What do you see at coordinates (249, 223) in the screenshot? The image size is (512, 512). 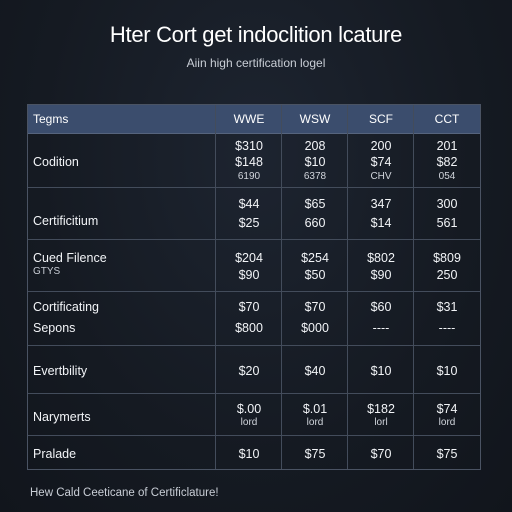 I see `table-cell: $25` at bounding box center [249, 223].